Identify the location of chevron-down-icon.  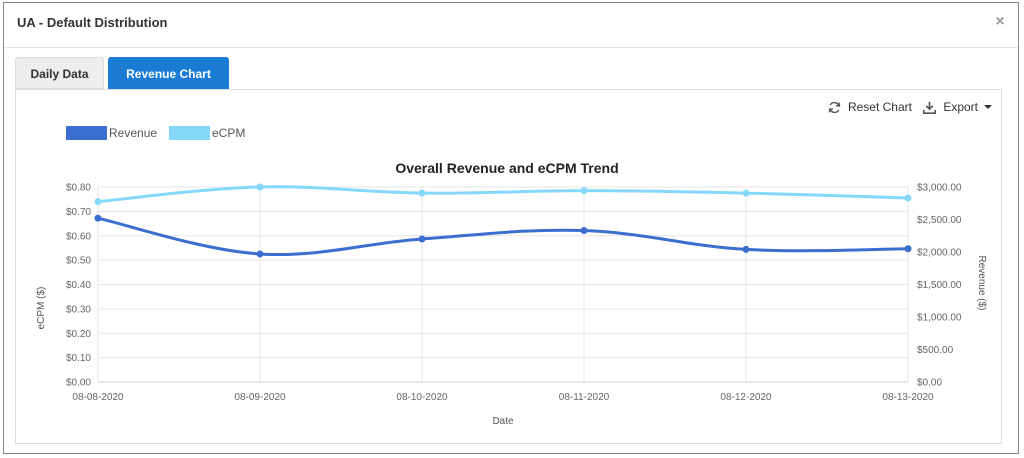
(988, 107).